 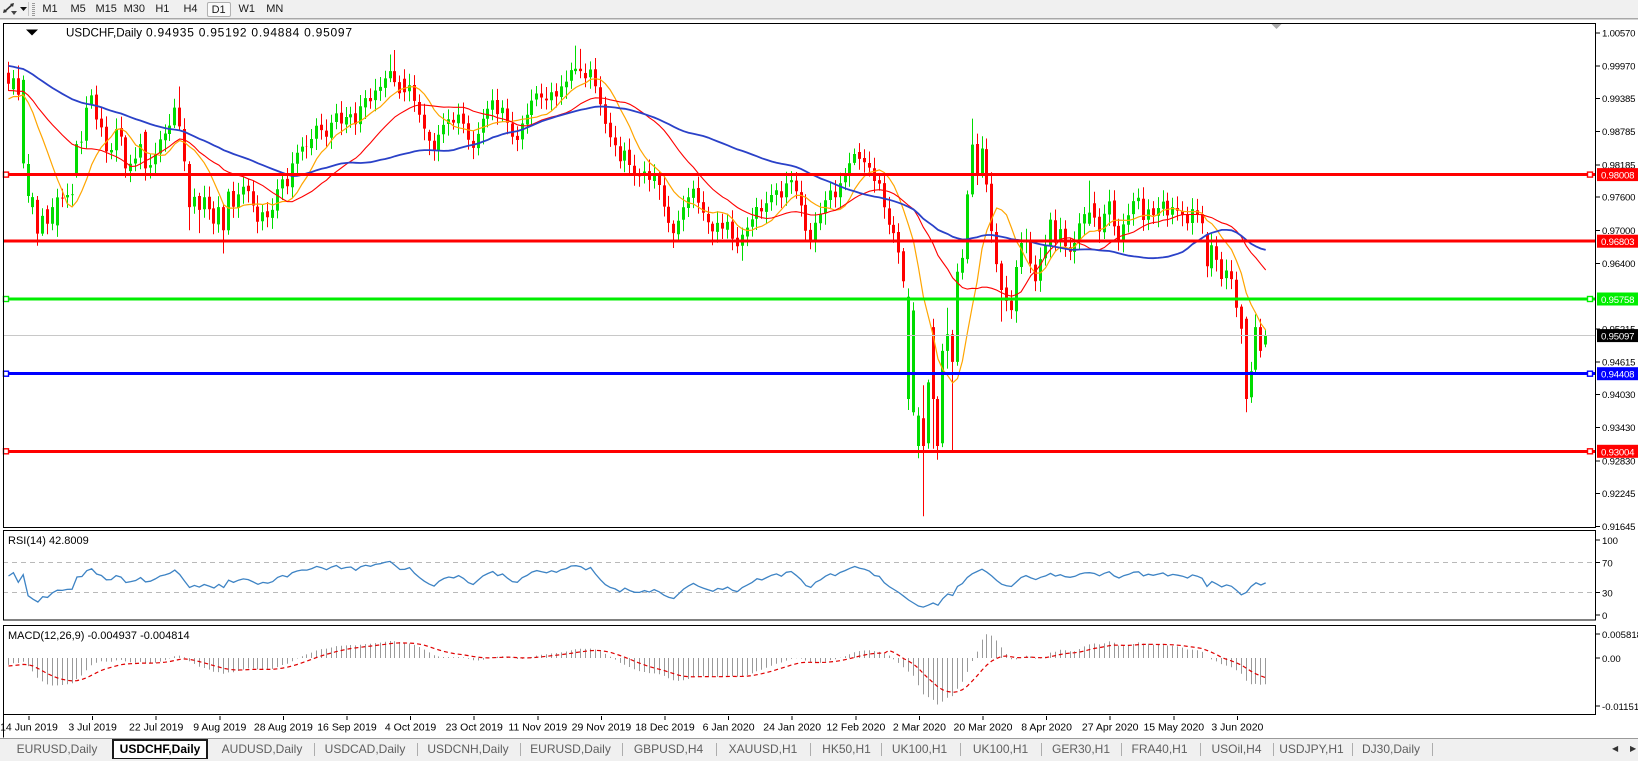 What do you see at coordinates (1110, 728) in the screenshot?
I see `svg-text: 27 Apr 2020` at bounding box center [1110, 728].